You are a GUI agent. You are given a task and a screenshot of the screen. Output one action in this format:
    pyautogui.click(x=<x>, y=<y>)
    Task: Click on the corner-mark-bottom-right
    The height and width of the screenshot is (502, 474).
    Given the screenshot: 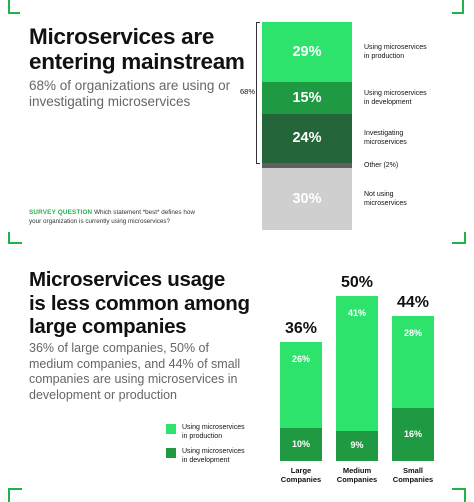 What is the action you would take?
    pyautogui.click(x=463, y=491)
    